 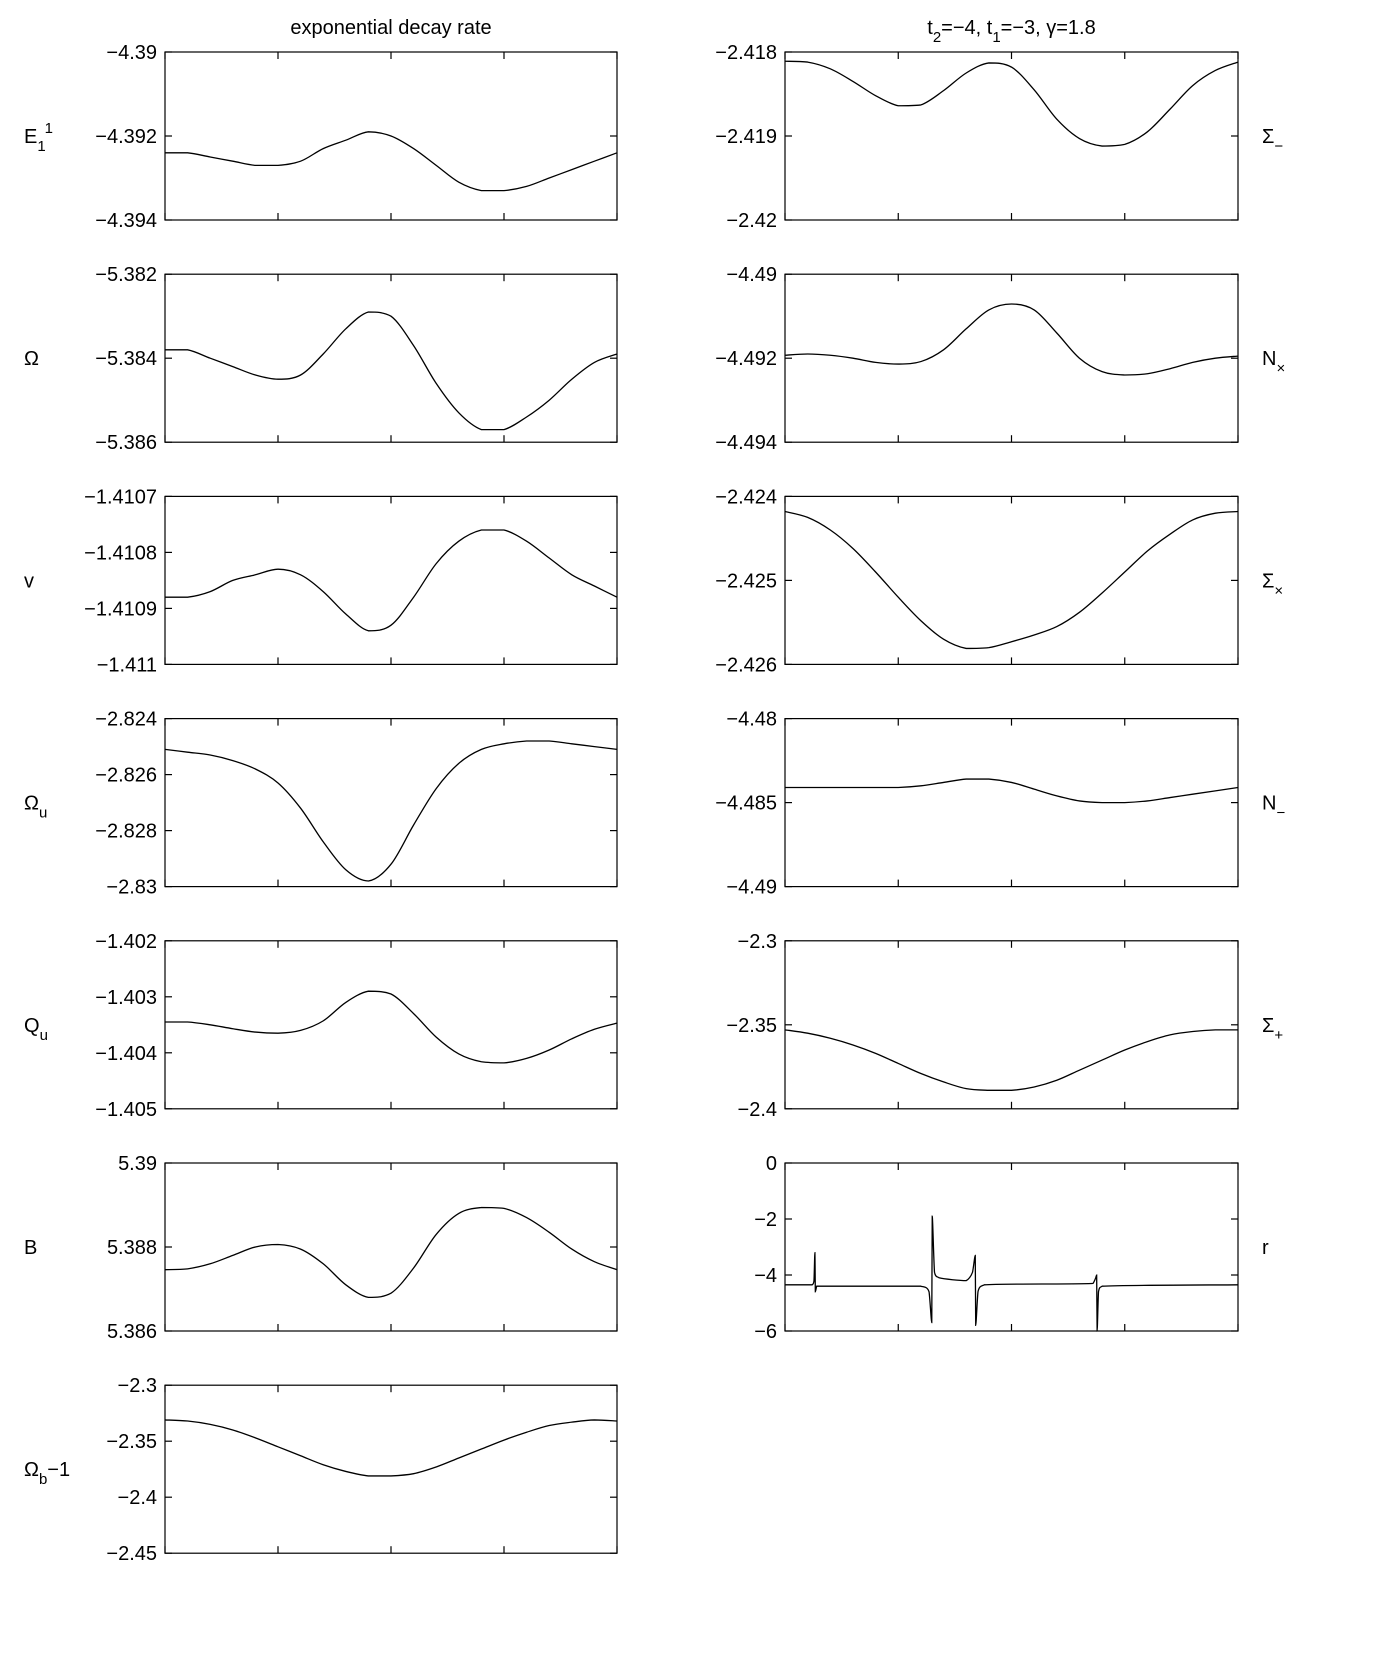 What do you see at coordinates (137, 1386) in the screenshot?
I see `y-tick-label: −2.3` at bounding box center [137, 1386].